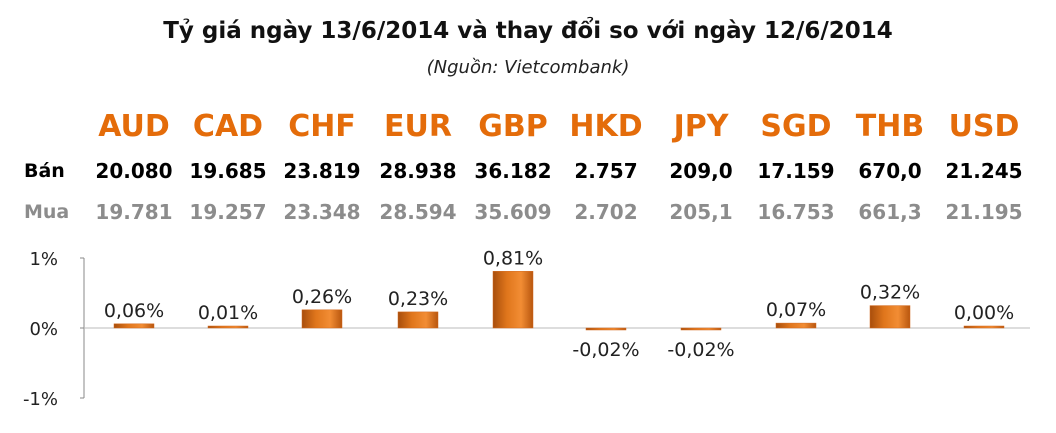  Describe the element at coordinates (513, 171) in the screenshot. I see `sell-rate: 36.182` at that location.